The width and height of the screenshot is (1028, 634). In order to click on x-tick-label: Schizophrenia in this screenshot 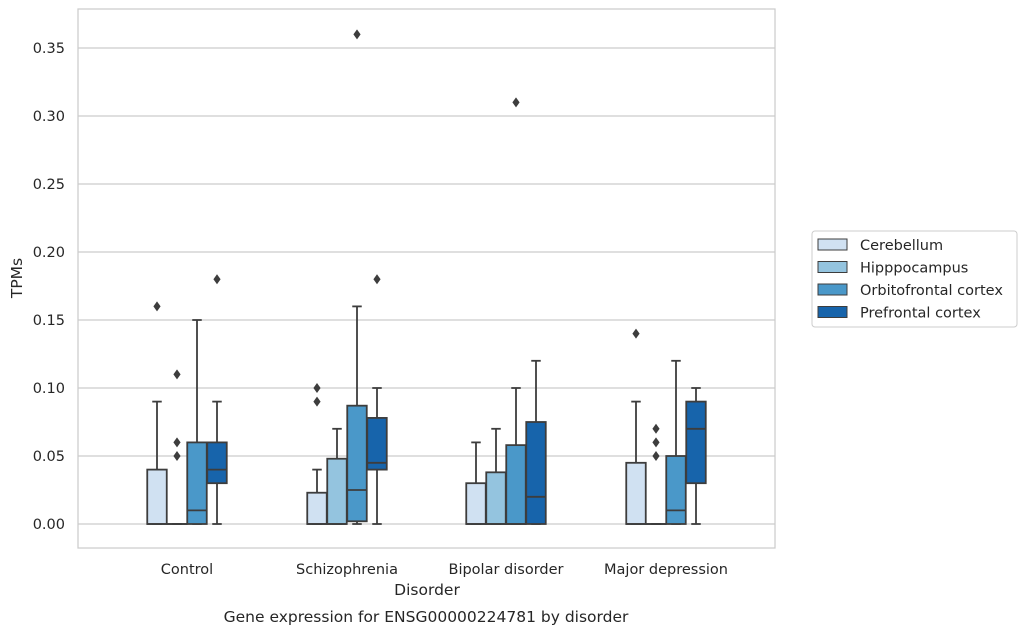, I will do `click(347, 570)`.